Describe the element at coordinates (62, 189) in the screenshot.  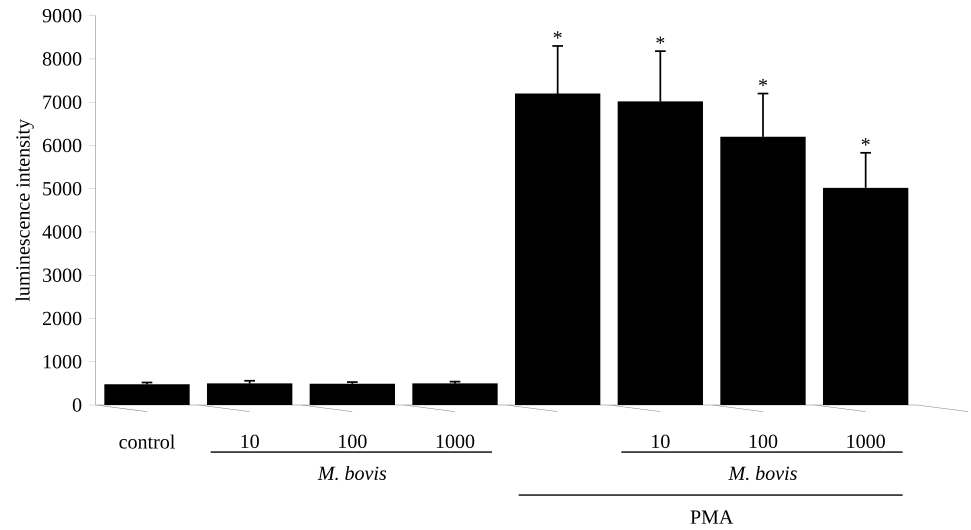
I see `y-tick-label: 5000` at that location.